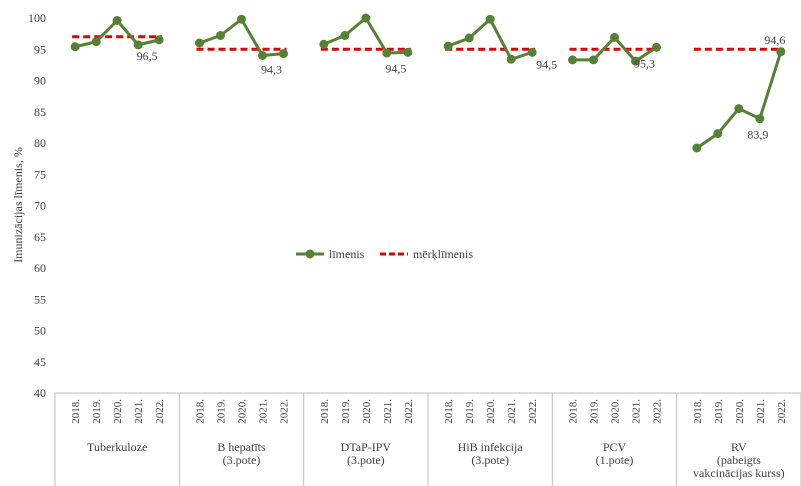 Image resolution: width=801 pixels, height=486 pixels. I want to click on y-tick-label: 40, so click(40, 393).